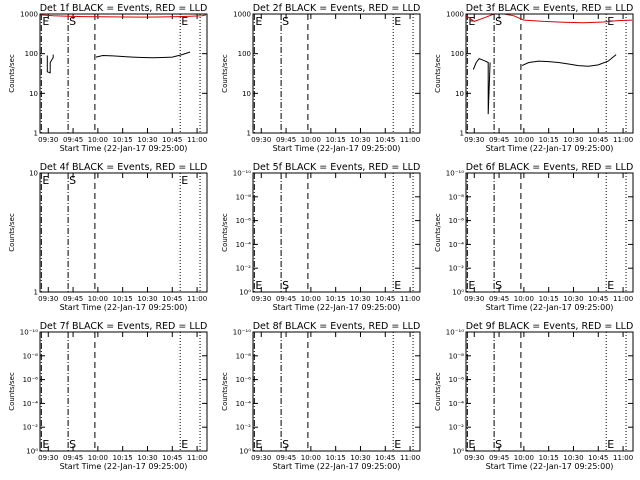  I want to click on panel-title: Det 3f BLACK = Events, RED = LLD, so click(550, 8).